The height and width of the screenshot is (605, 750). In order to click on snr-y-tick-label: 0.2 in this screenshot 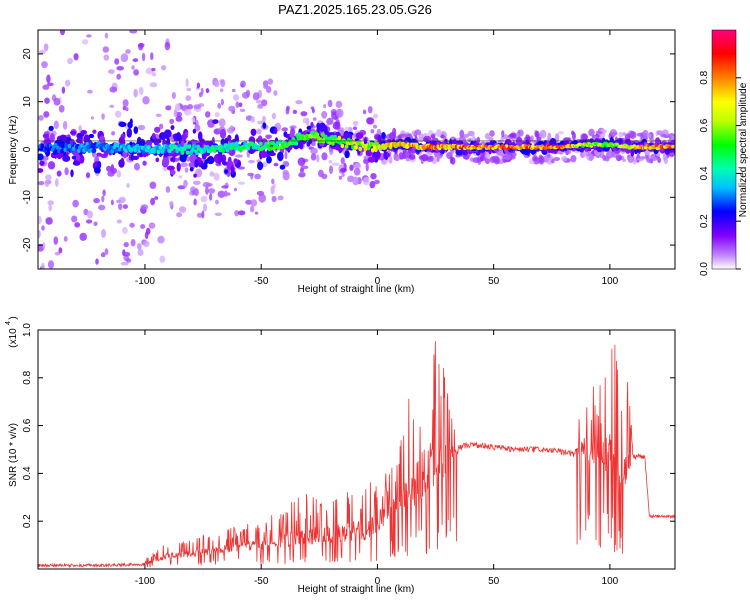, I will do `click(27, 521)`.